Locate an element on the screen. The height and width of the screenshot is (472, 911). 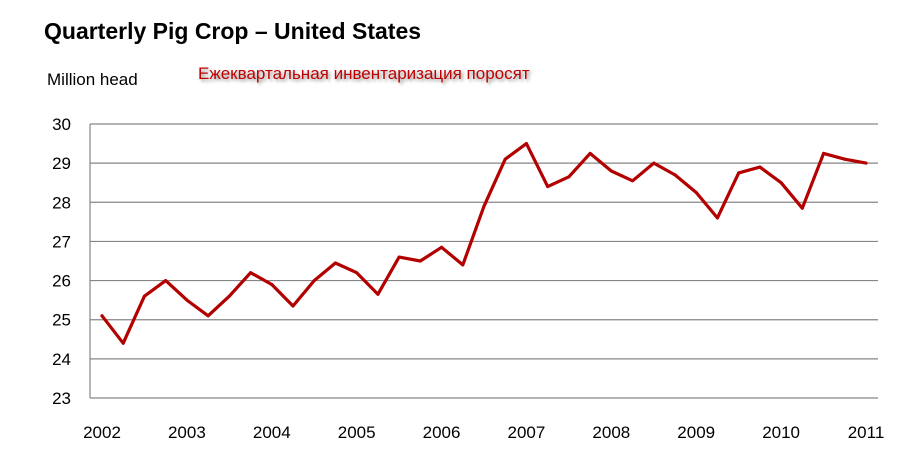
x-tick-label-2008: 2008 is located at coordinates (611, 432).